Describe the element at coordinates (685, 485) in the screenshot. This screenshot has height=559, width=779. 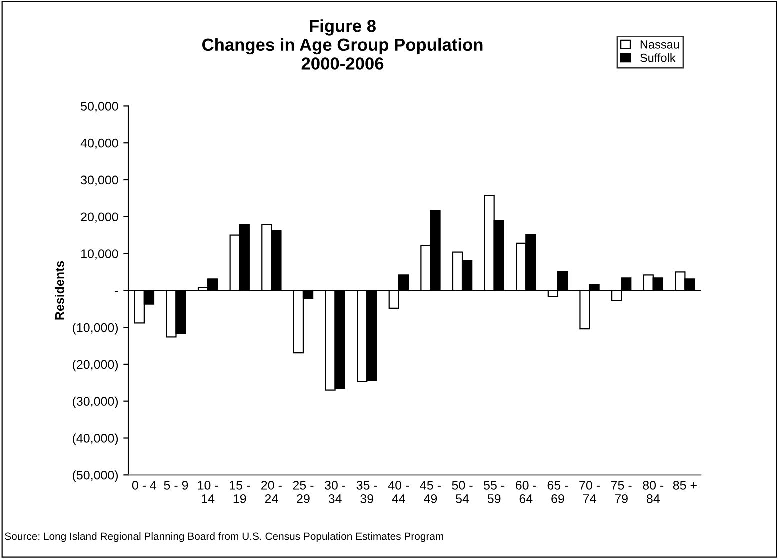
I see `x-tick-label: 85 +` at that location.